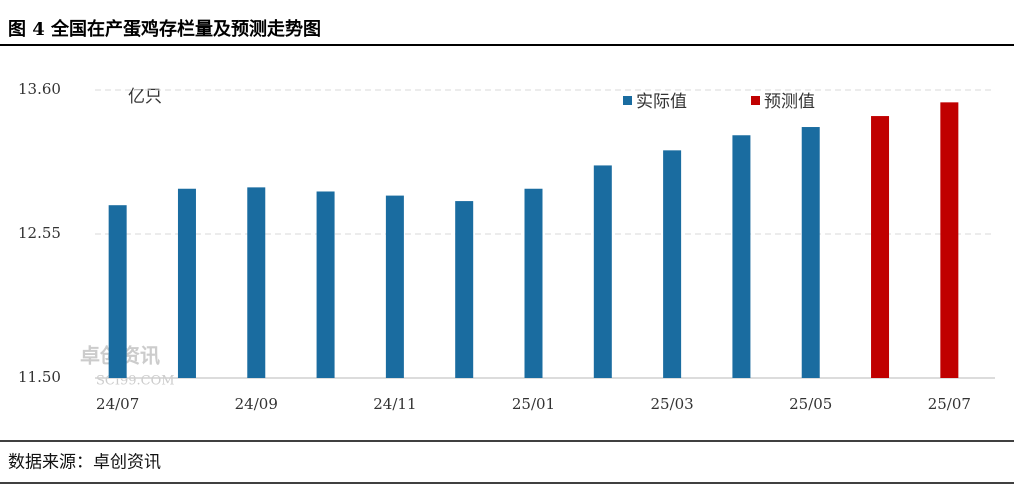 The width and height of the screenshot is (1021, 488). I want to click on x-tick-label: 24/11, so click(394, 404).